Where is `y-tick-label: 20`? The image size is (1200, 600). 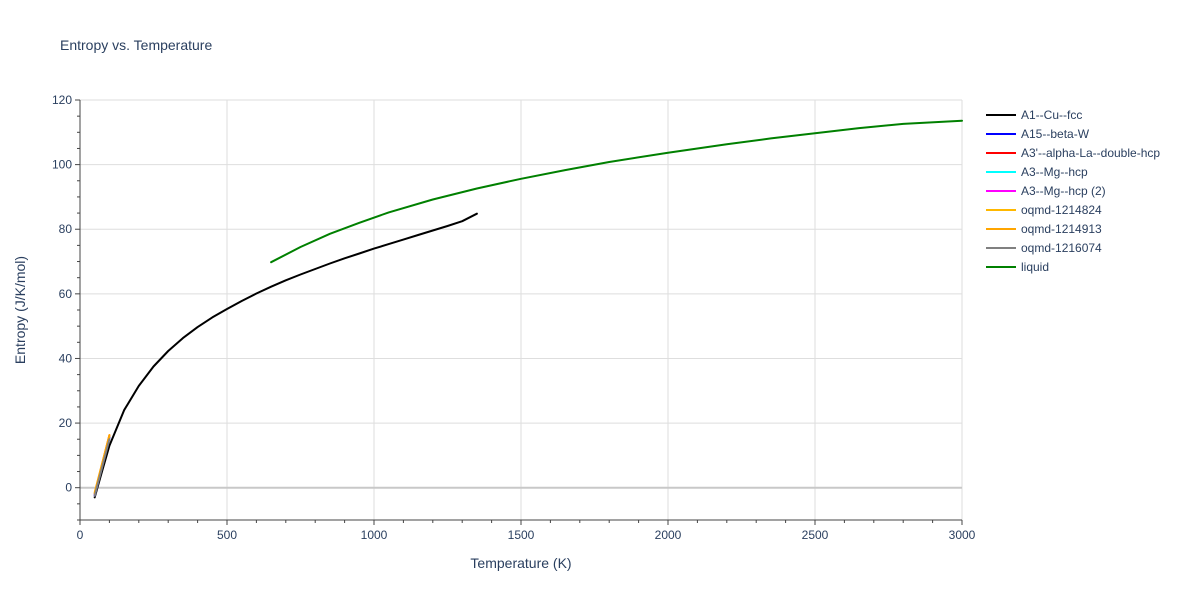
y-tick-label: 20 is located at coordinates (66, 423).